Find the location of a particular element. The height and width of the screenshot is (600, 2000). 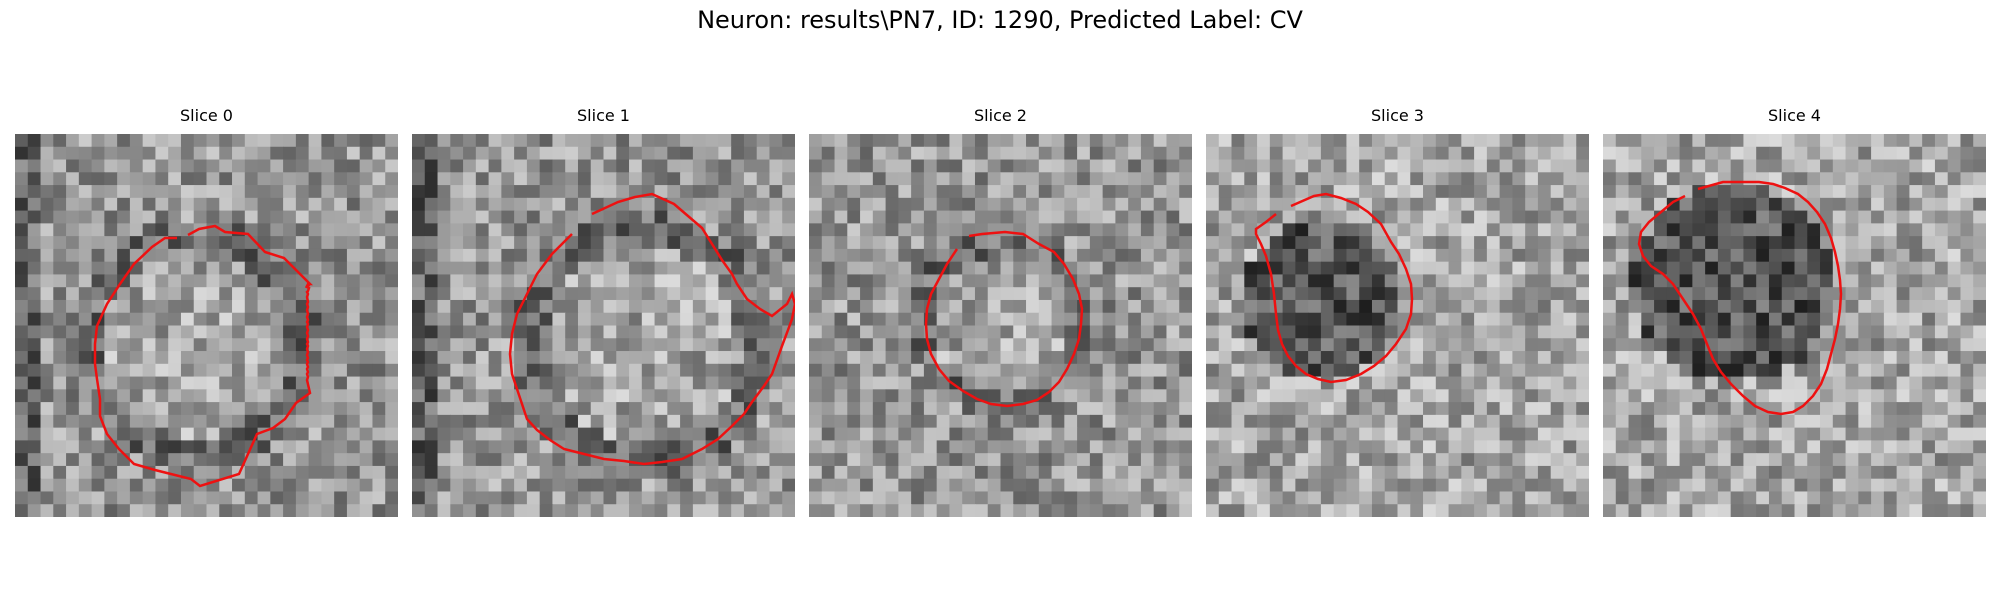

slice-panel-4: Slice 4 is located at coordinates (1794, 311).